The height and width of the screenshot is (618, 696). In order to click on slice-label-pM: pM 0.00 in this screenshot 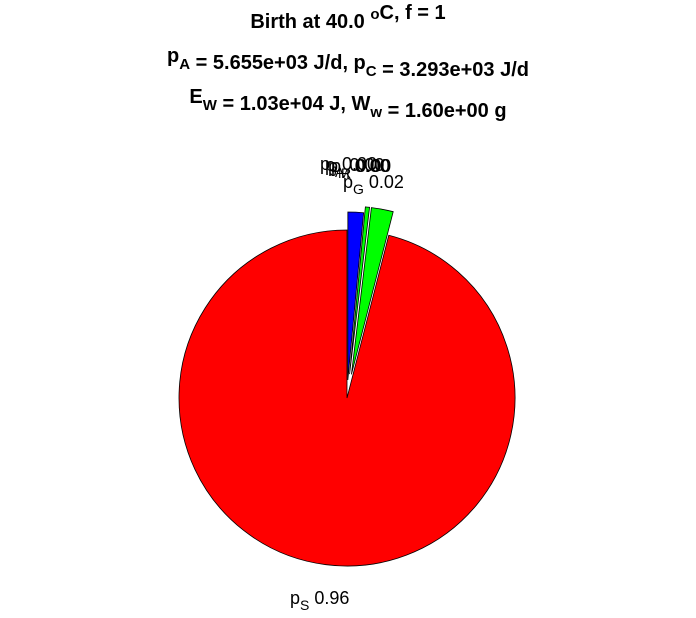, I will do `click(359, 168)`.